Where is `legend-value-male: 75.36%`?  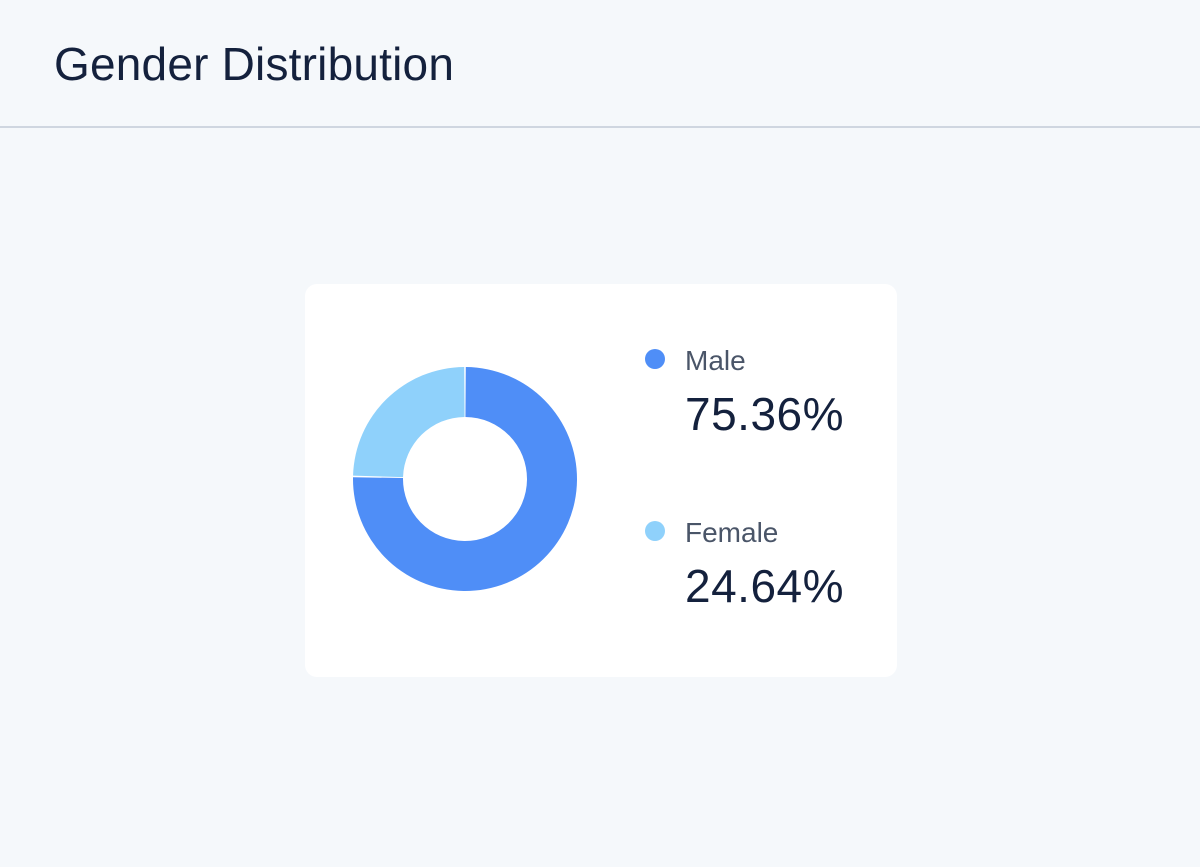 legend-value-male: 75.36% is located at coordinates (765, 414).